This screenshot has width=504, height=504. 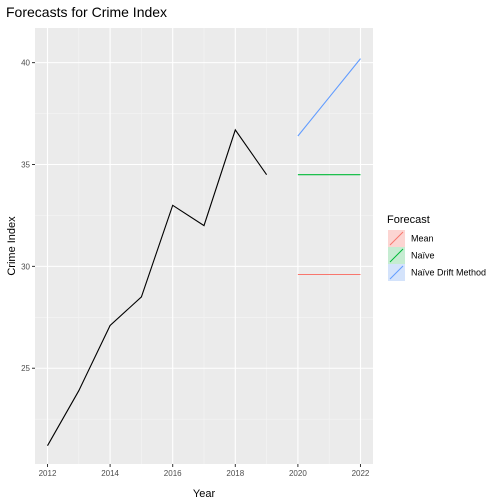 What do you see at coordinates (235, 473) in the screenshot?
I see `x-tick-label: 2018` at bounding box center [235, 473].